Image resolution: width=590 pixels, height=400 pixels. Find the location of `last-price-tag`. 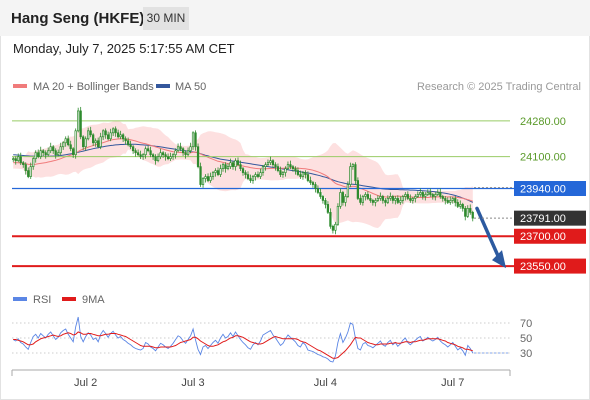

last-price-tag is located at coordinates (550, 218).